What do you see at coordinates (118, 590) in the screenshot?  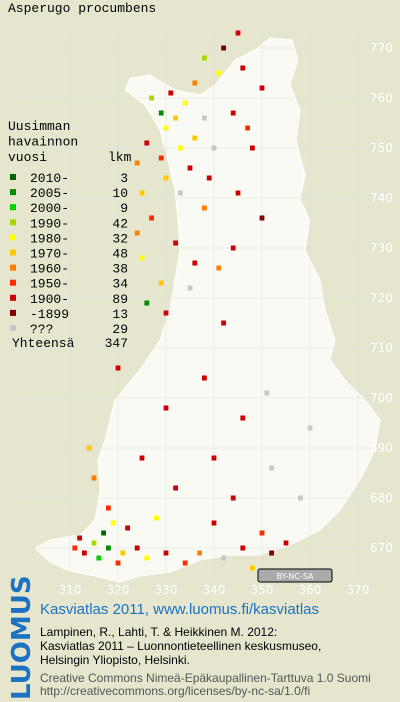 I see `x-grid-label: 320` at bounding box center [118, 590].